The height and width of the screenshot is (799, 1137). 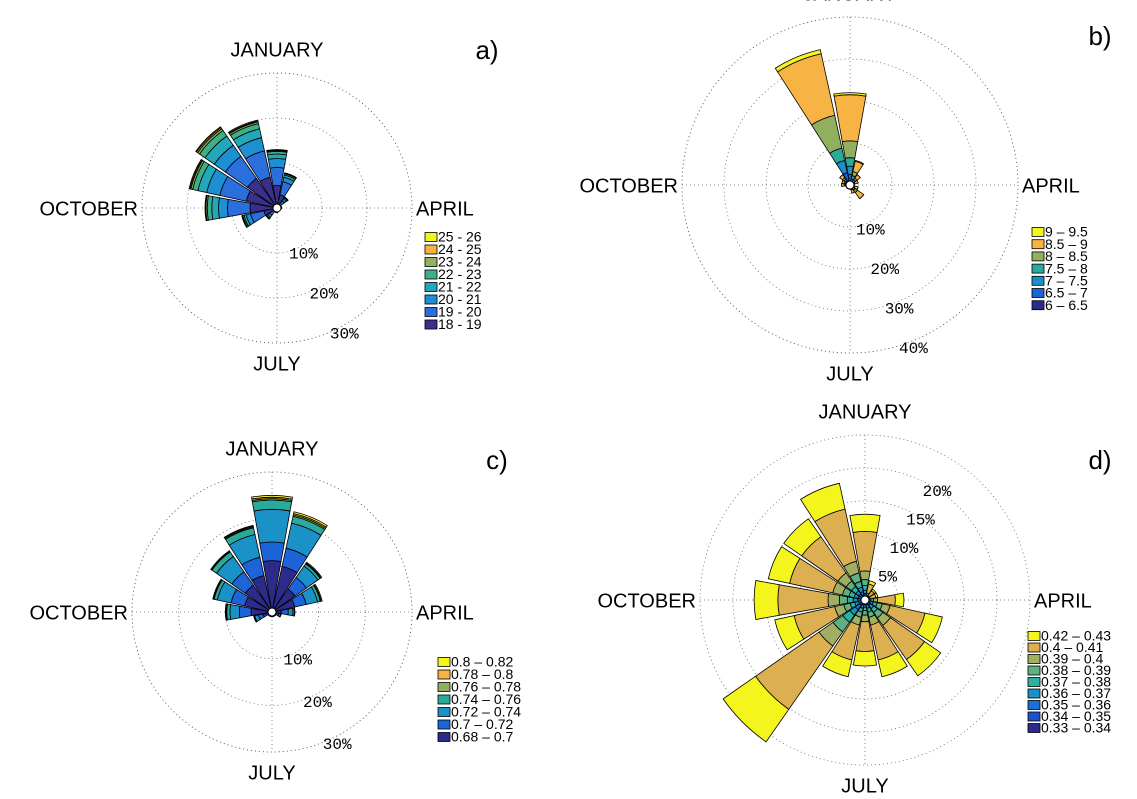 I want to click on legend-label: 22 - 23, so click(x=460, y=274).